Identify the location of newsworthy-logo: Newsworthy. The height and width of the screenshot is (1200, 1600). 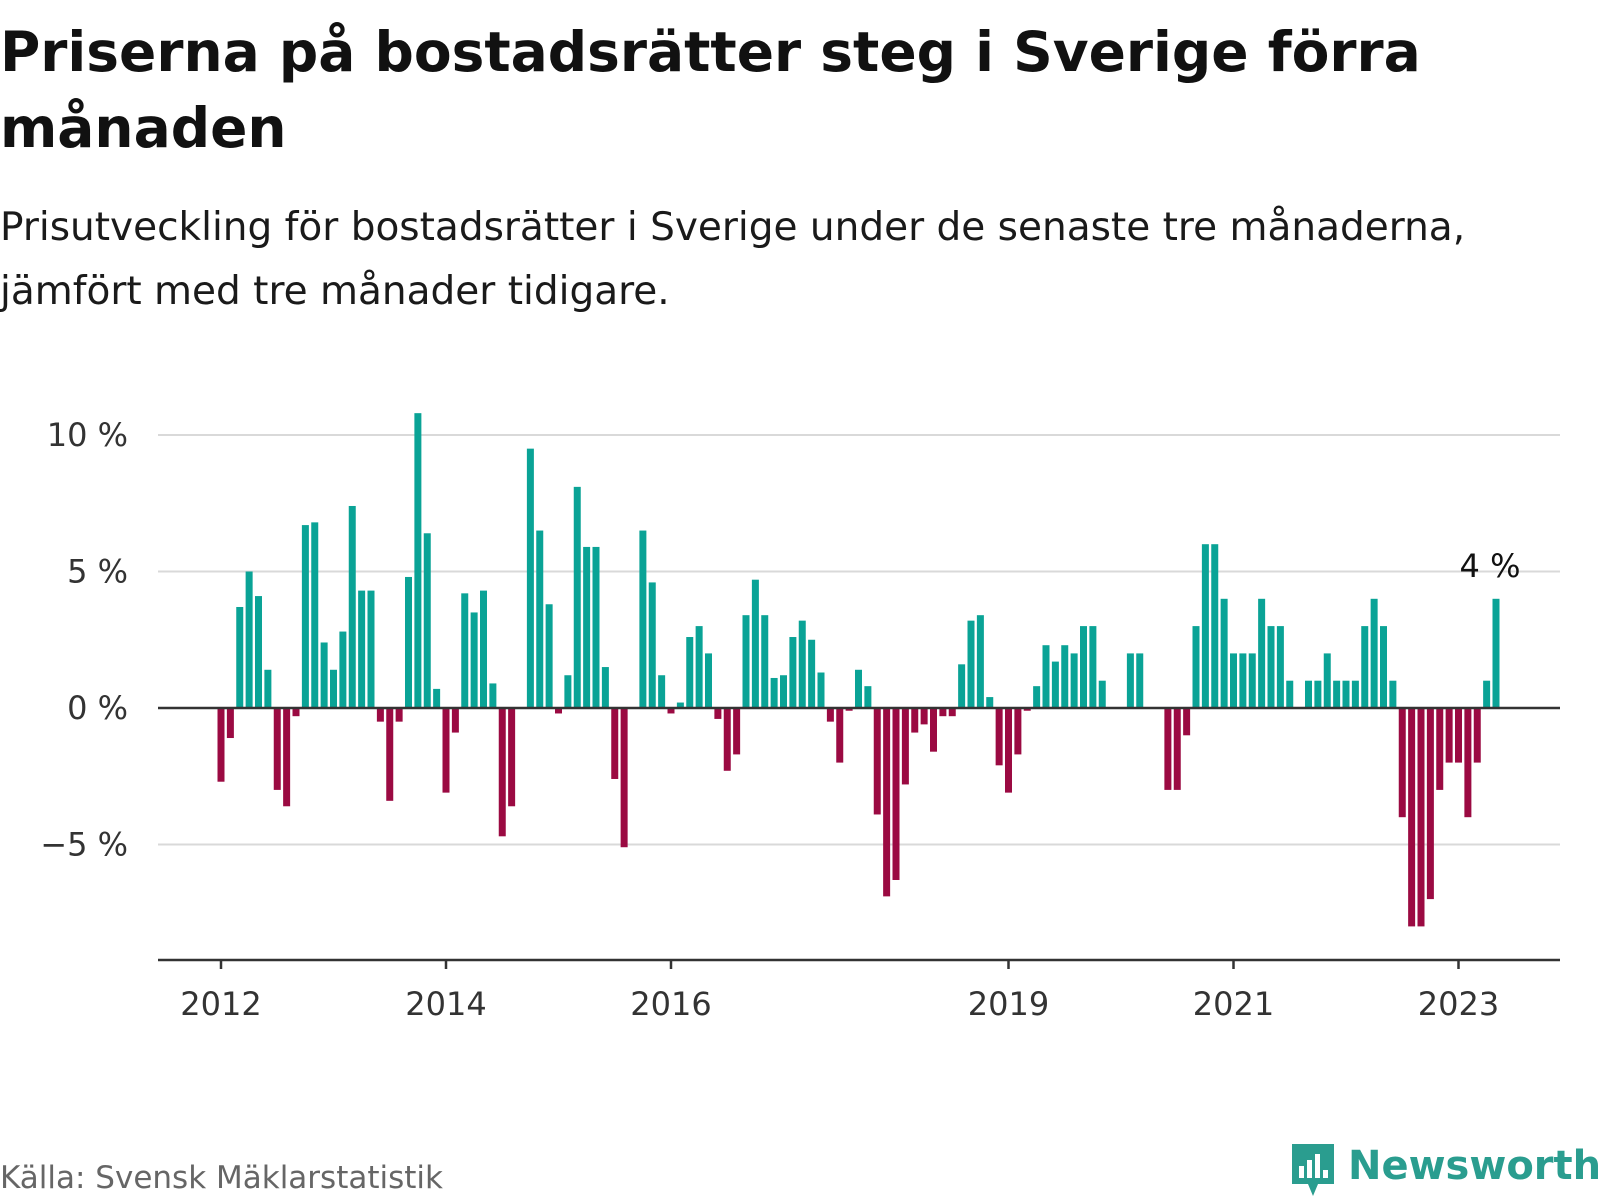
(1444, 1169).